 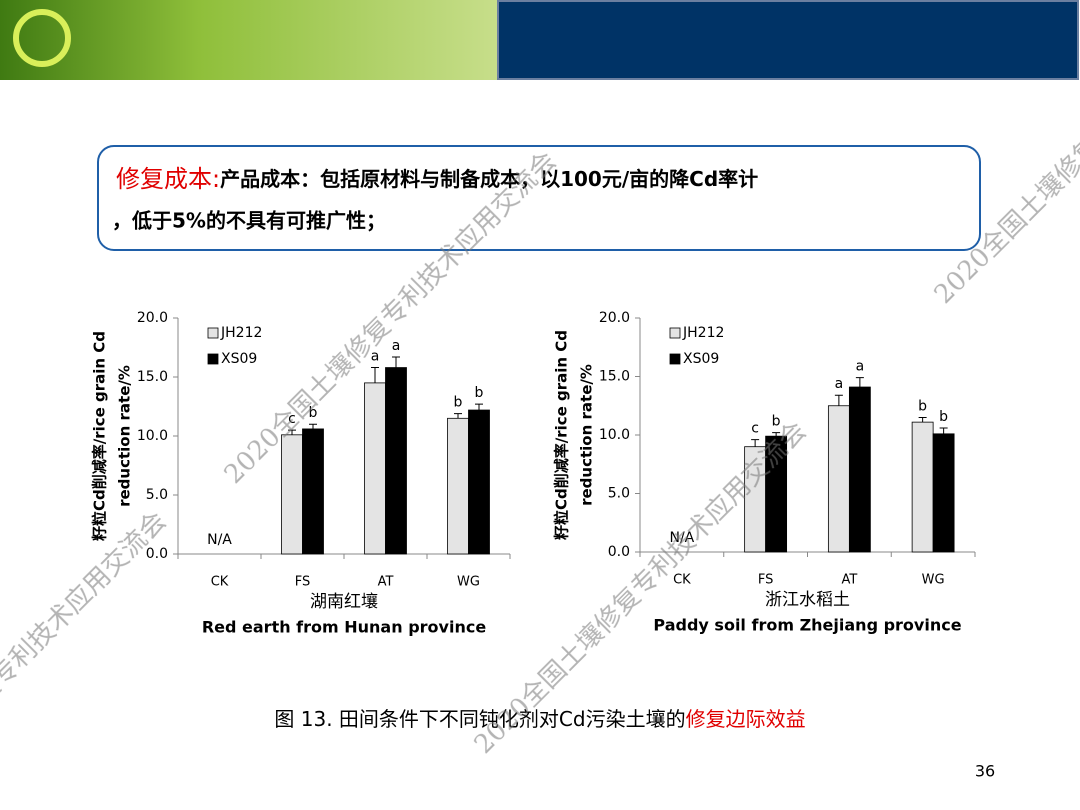 I want to click on x-axis-label: Paddy soil from Zhejiang province, so click(x=807, y=625).